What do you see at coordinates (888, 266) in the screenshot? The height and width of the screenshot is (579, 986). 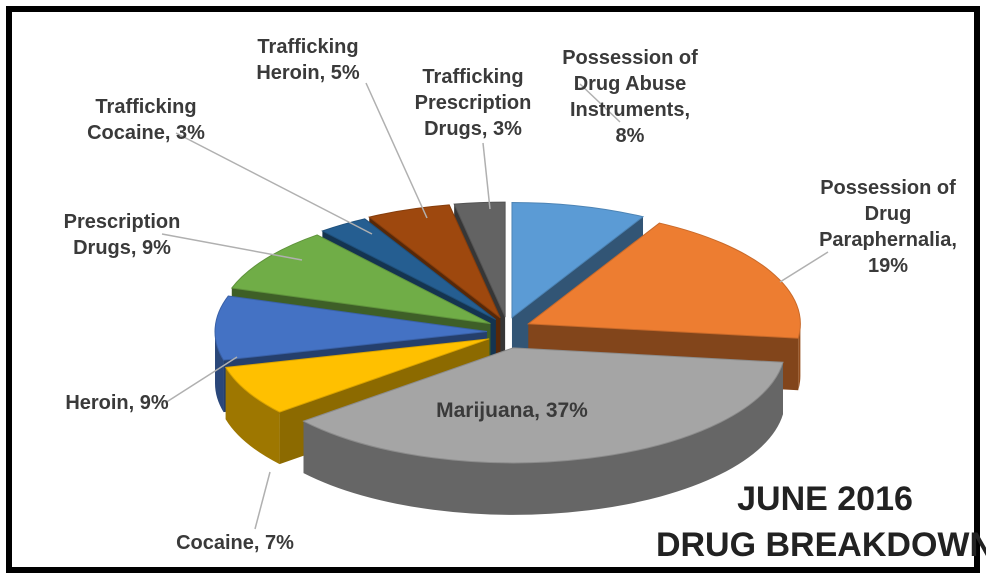 I see `slice-label-text: 19%` at bounding box center [888, 266].